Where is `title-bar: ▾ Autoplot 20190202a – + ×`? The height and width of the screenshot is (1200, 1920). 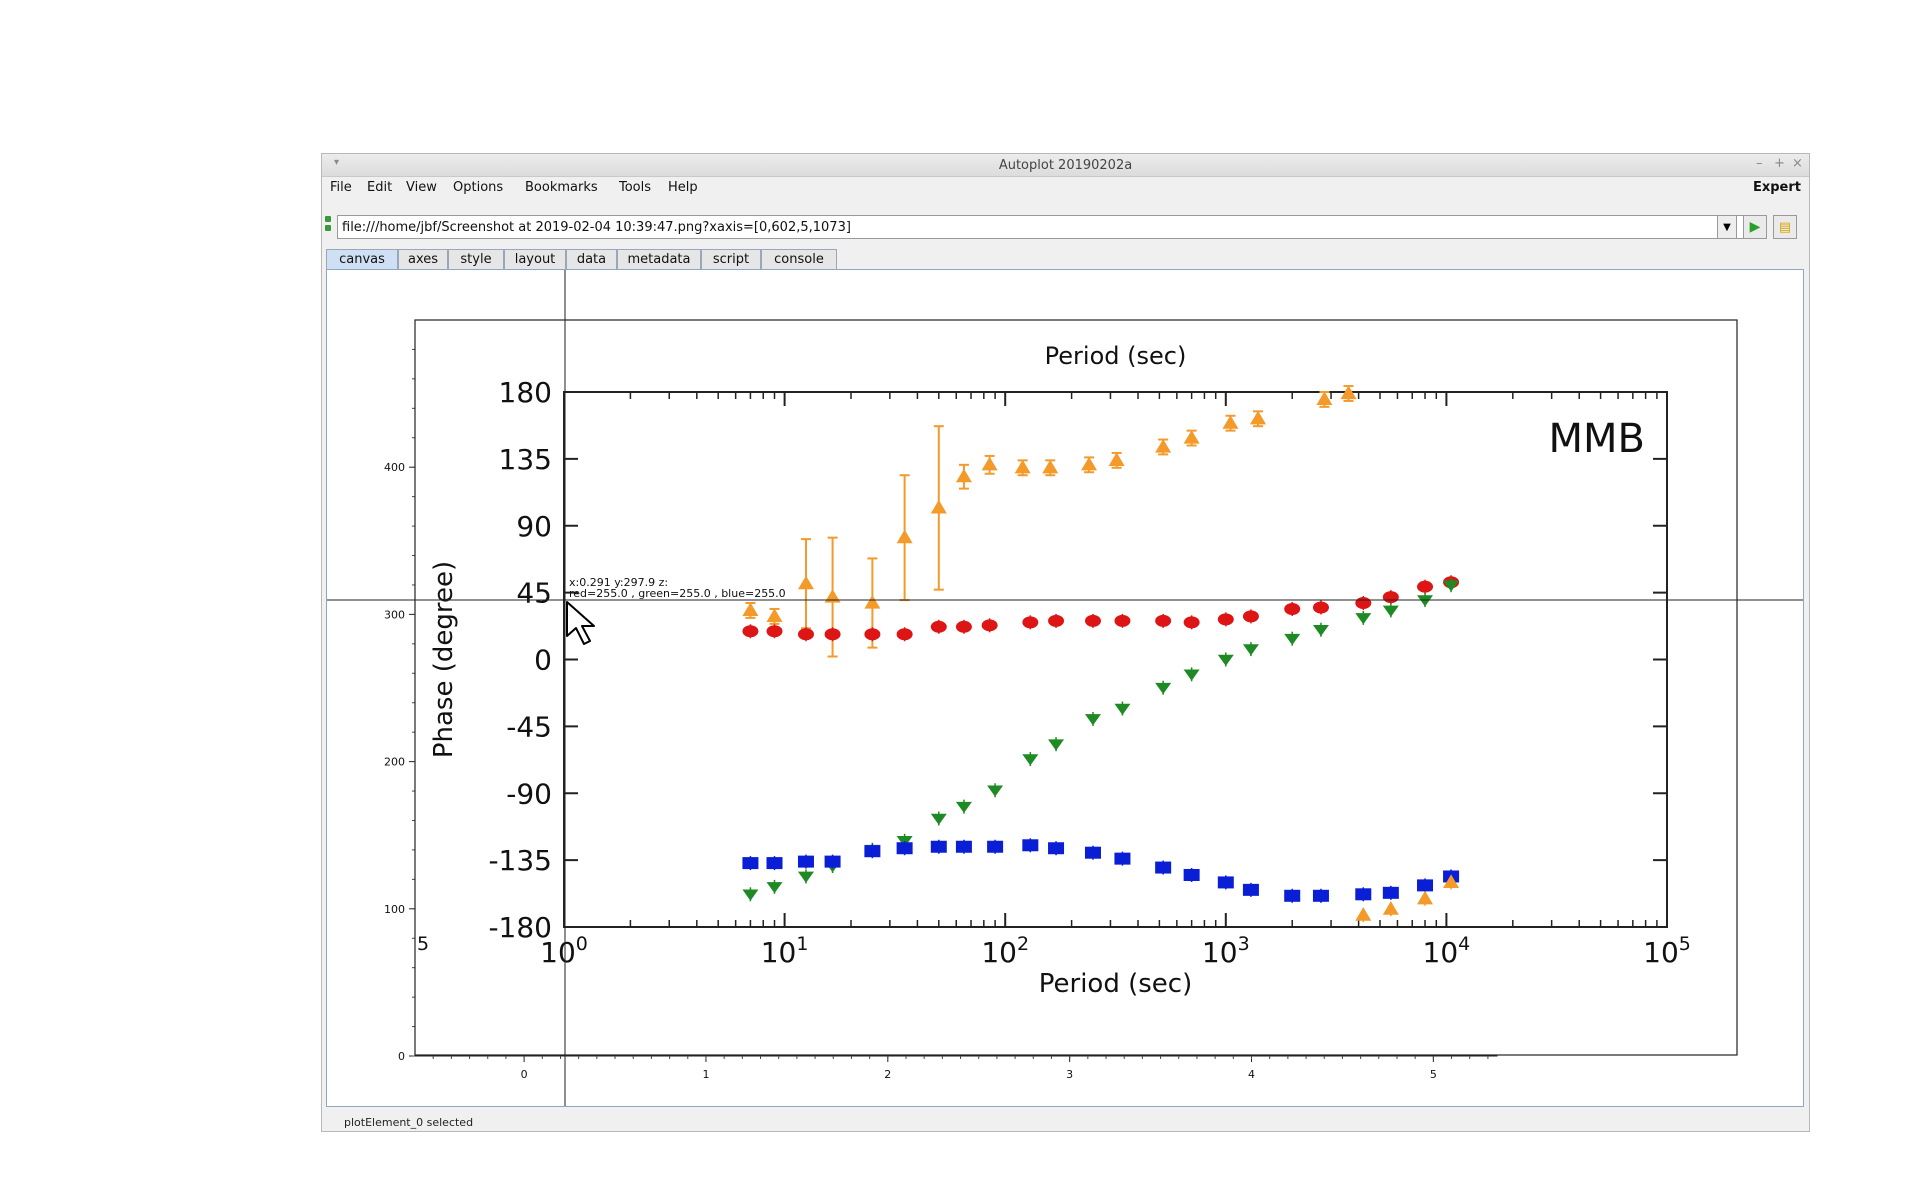 title-bar: ▾ Autoplot 20190202a – + × is located at coordinates (1065, 165).